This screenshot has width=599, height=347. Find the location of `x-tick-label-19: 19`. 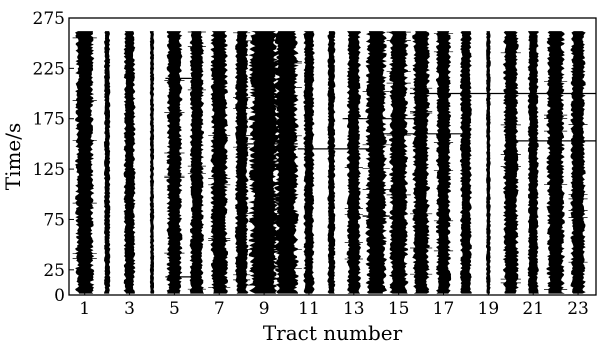

x-tick-label-19: 19 is located at coordinates (489, 309).